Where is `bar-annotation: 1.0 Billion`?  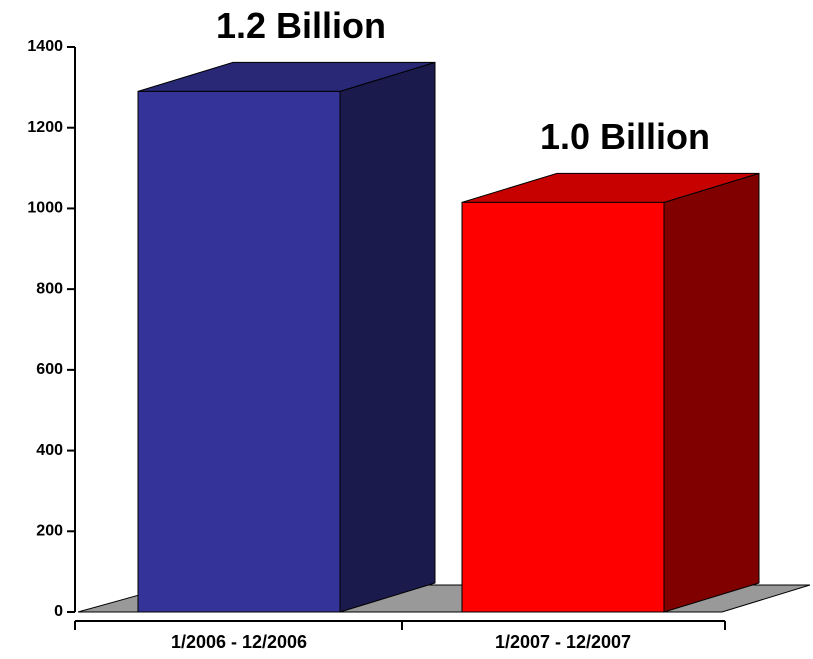 bar-annotation: 1.0 Billion is located at coordinates (625, 136).